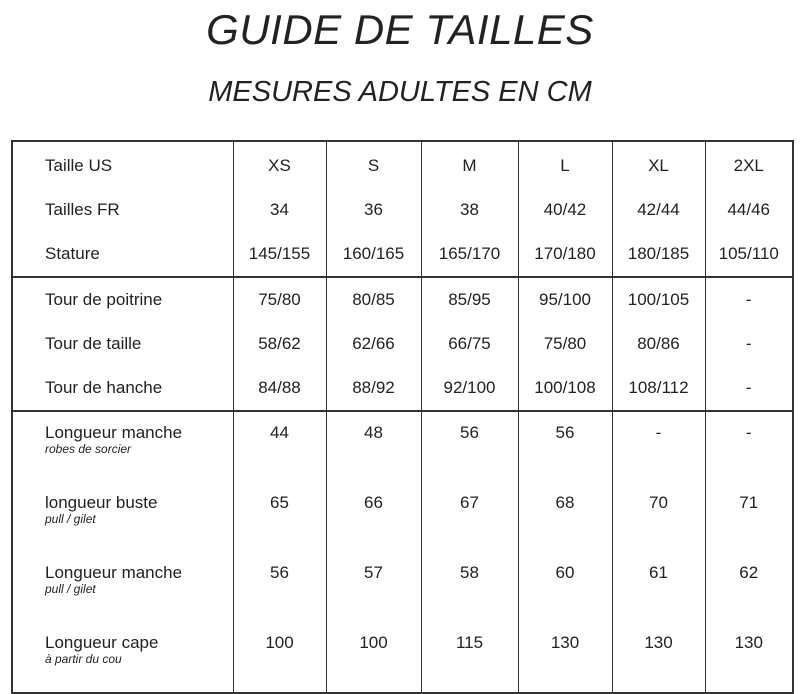  What do you see at coordinates (373, 164) in the screenshot?
I see `table-cell: S` at bounding box center [373, 164].